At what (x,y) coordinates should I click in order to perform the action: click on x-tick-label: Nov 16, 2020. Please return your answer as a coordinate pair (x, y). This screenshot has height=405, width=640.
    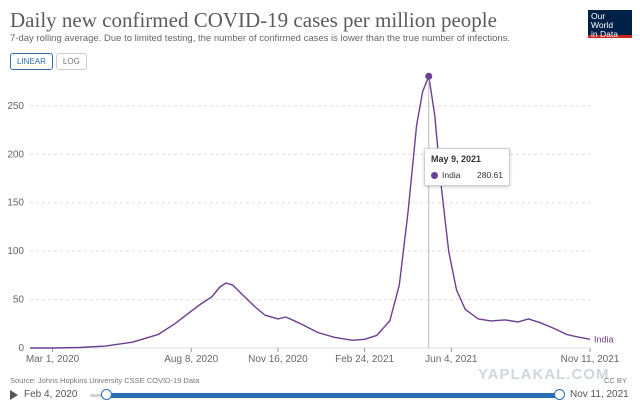
    Looking at the image, I should click on (278, 359).